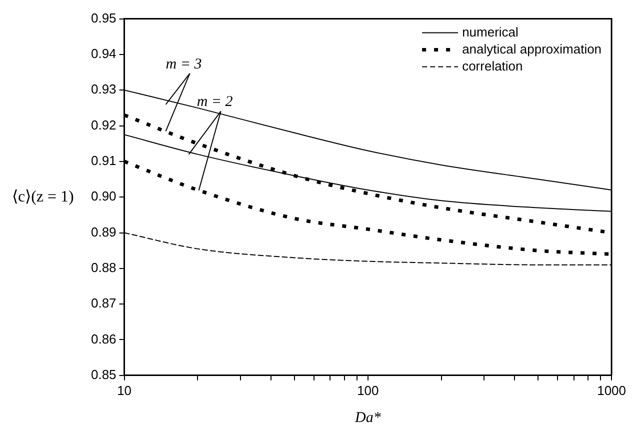 The image size is (637, 438). What do you see at coordinates (103, 160) in the screenshot?
I see `y-tick-label: 0.91` at bounding box center [103, 160].